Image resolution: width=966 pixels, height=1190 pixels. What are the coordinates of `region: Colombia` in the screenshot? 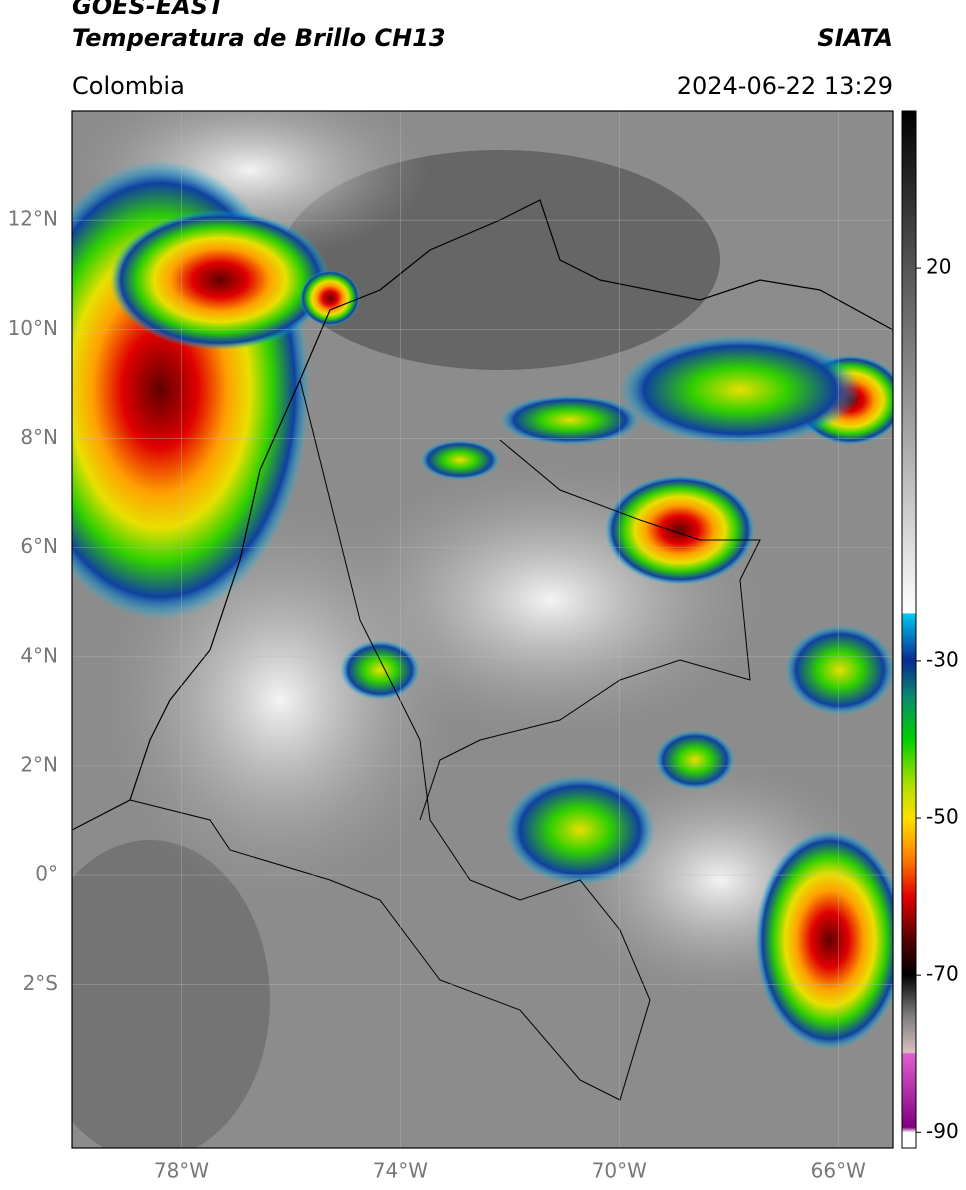 It's located at (128, 86).